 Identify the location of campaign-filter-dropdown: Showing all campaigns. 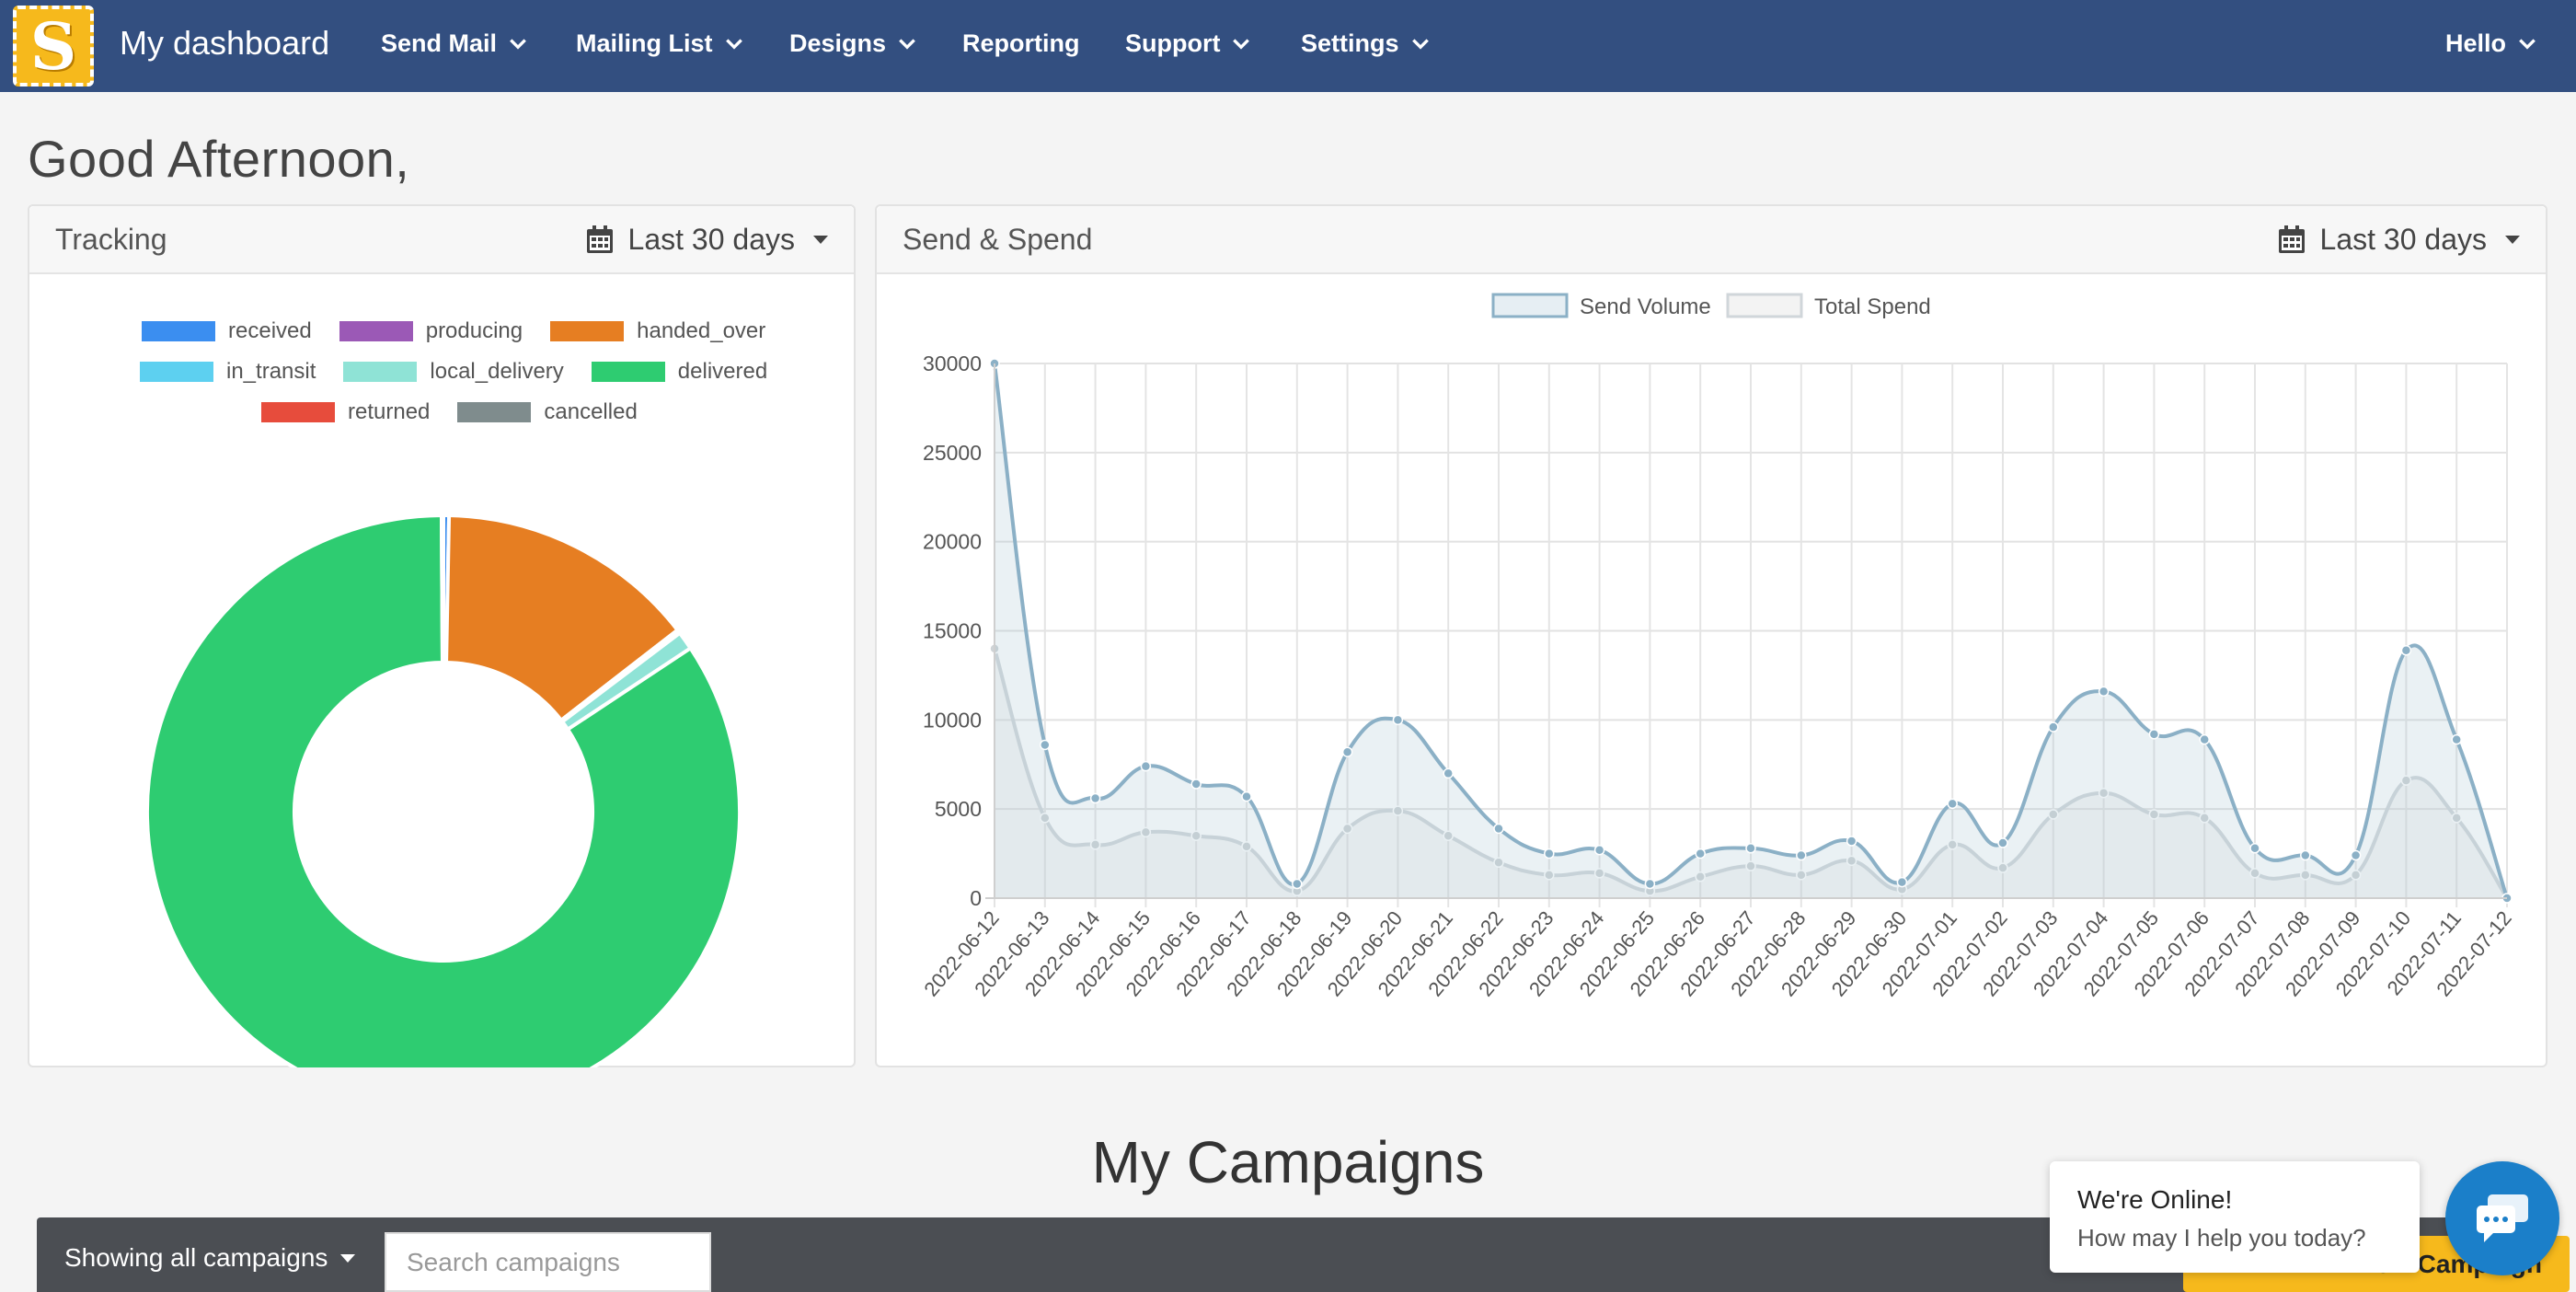
(210, 1258).